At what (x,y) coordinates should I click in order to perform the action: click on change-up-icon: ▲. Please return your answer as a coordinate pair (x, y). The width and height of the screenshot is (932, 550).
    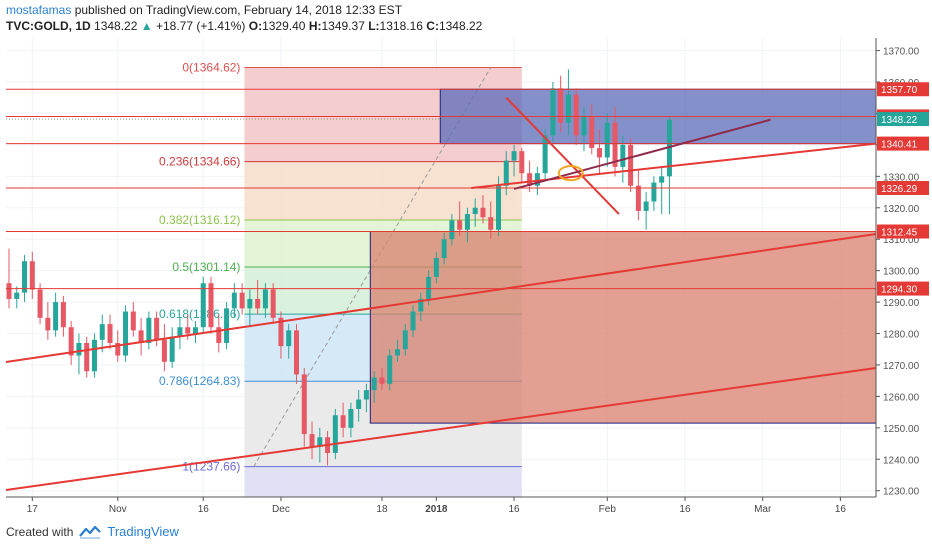
    Looking at the image, I should click on (146, 26).